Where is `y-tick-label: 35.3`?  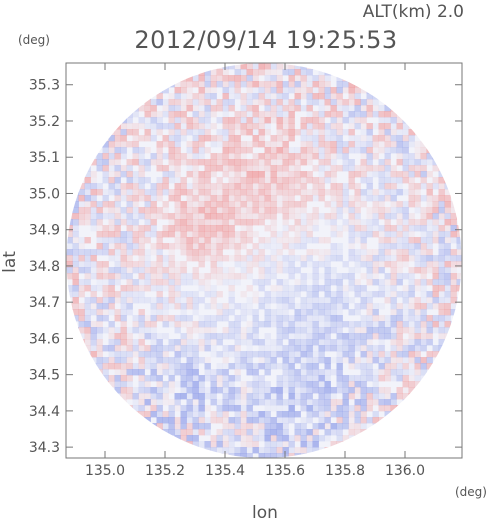 y-tick-label: 35.3 is located at coordinates (44, 86).